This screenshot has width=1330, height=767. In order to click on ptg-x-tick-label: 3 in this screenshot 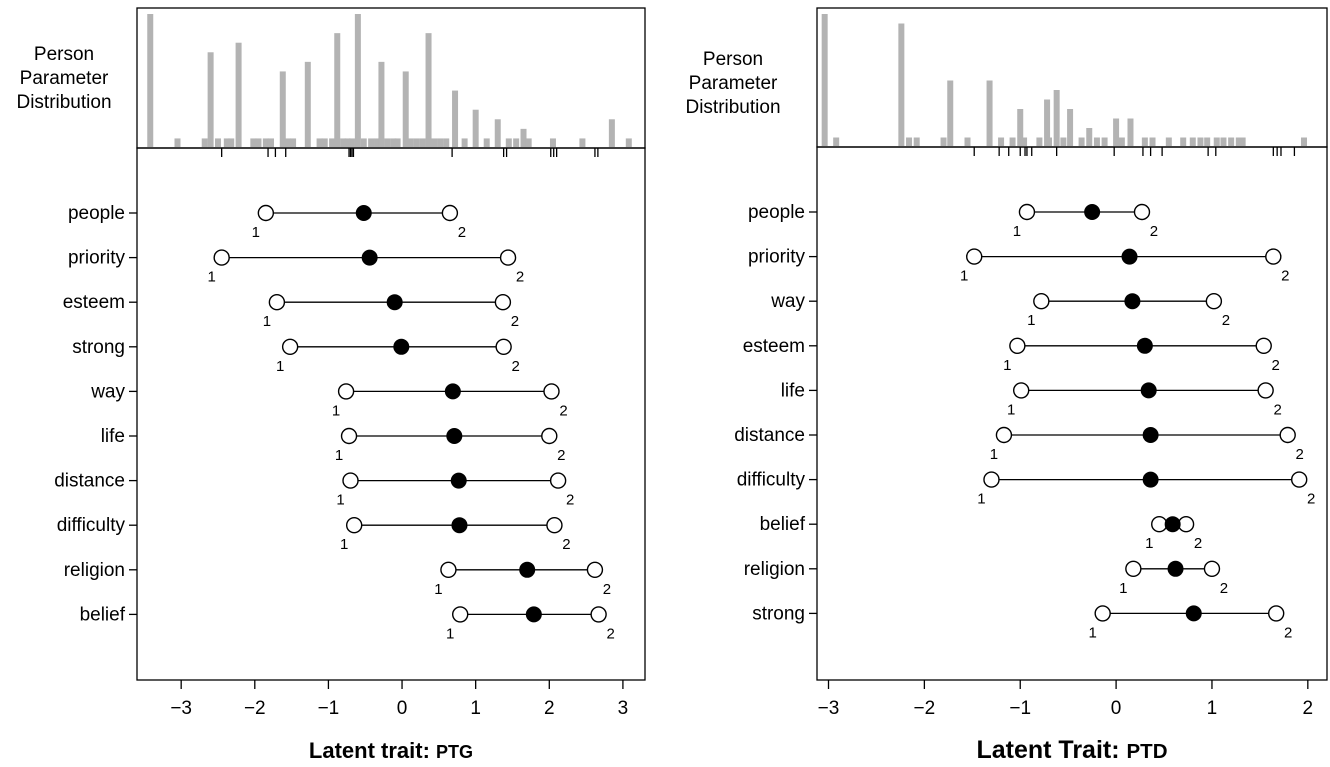, I will do `click(623, 708)`.